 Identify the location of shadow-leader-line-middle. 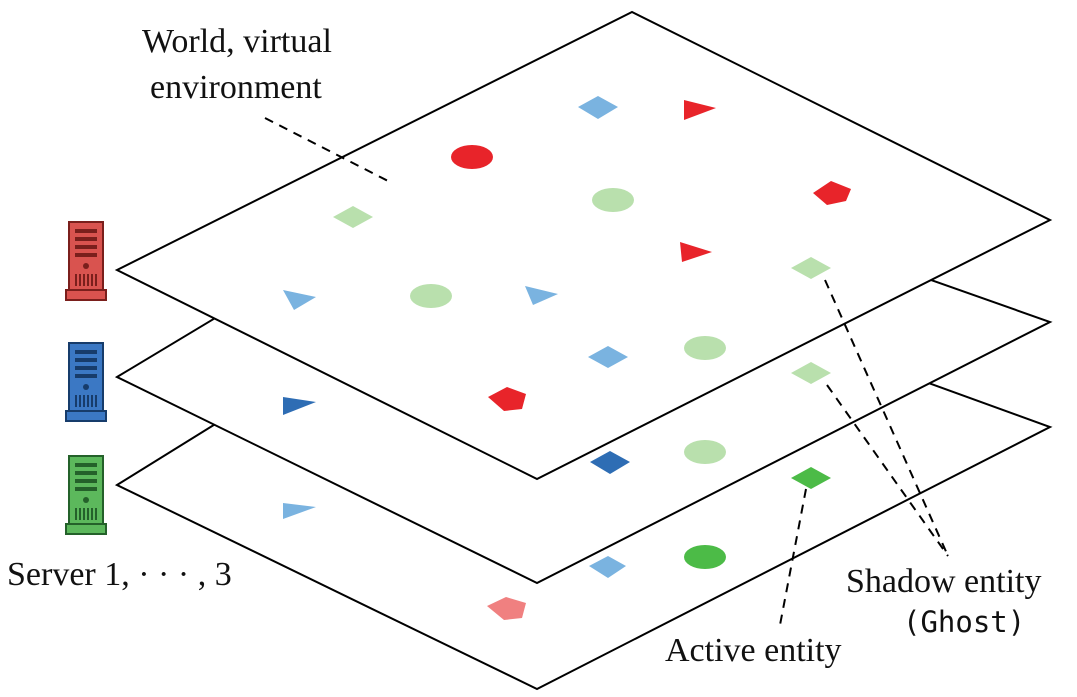
(887, 470).